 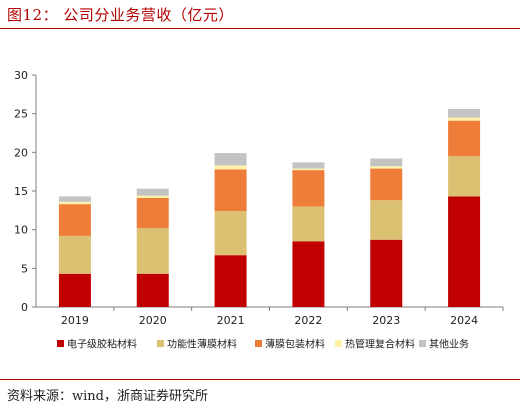 I want to click on legend-item: 电子级胶粘材料, so click(x=97, y=344).